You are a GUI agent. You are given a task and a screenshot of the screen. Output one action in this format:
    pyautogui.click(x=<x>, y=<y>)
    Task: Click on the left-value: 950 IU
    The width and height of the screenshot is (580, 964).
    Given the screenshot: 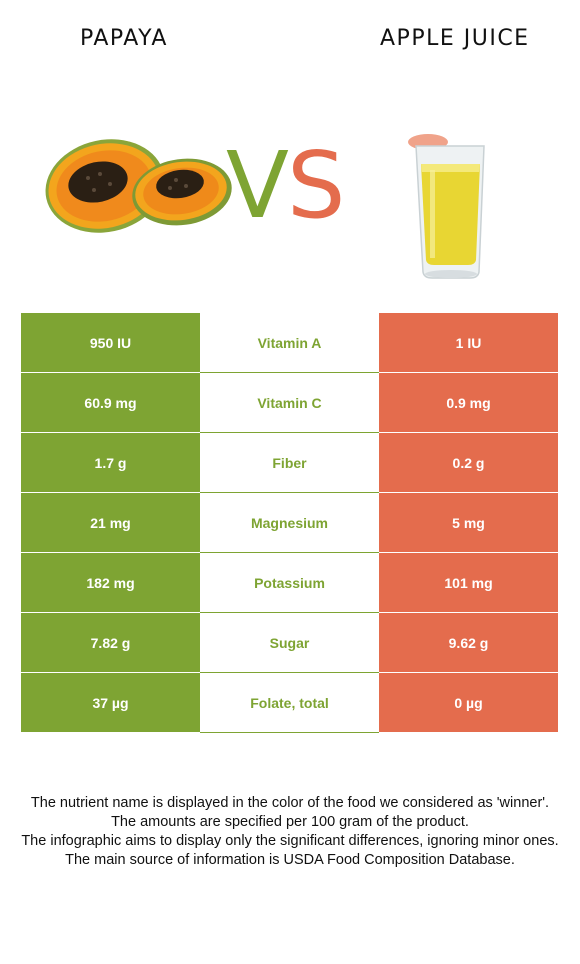 What is the action you would take?
    pyautogui.click(x=110, y=343)
    